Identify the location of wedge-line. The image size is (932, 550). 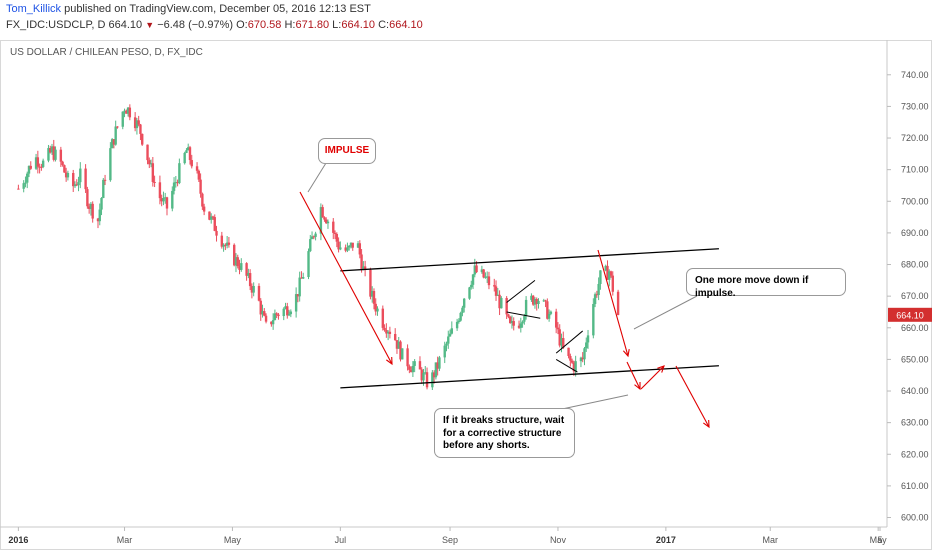
(569, 342).